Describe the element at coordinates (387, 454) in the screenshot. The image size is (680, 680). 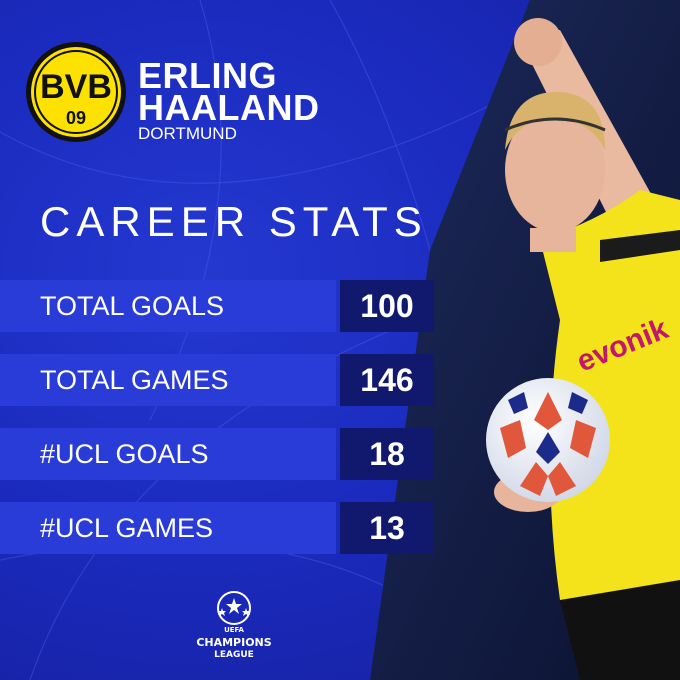
I see `stat-value-ucl-goals: 18` at that location.